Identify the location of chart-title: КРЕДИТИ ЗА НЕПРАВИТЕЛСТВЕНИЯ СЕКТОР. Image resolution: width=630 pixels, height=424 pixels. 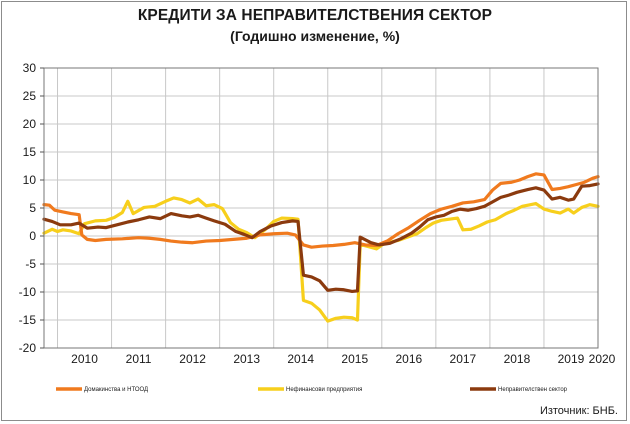
(315, 15).